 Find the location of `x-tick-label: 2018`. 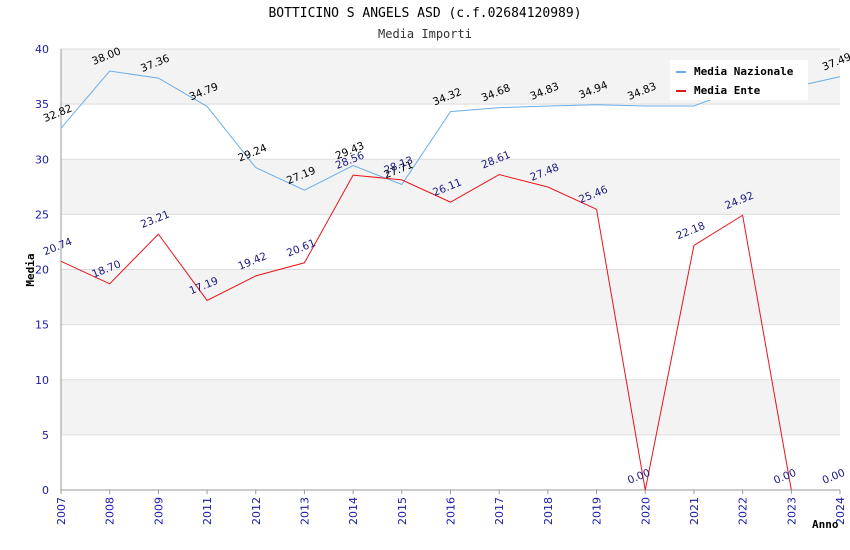

x-tick-label: 2018 is located at coordinates (548, 511).